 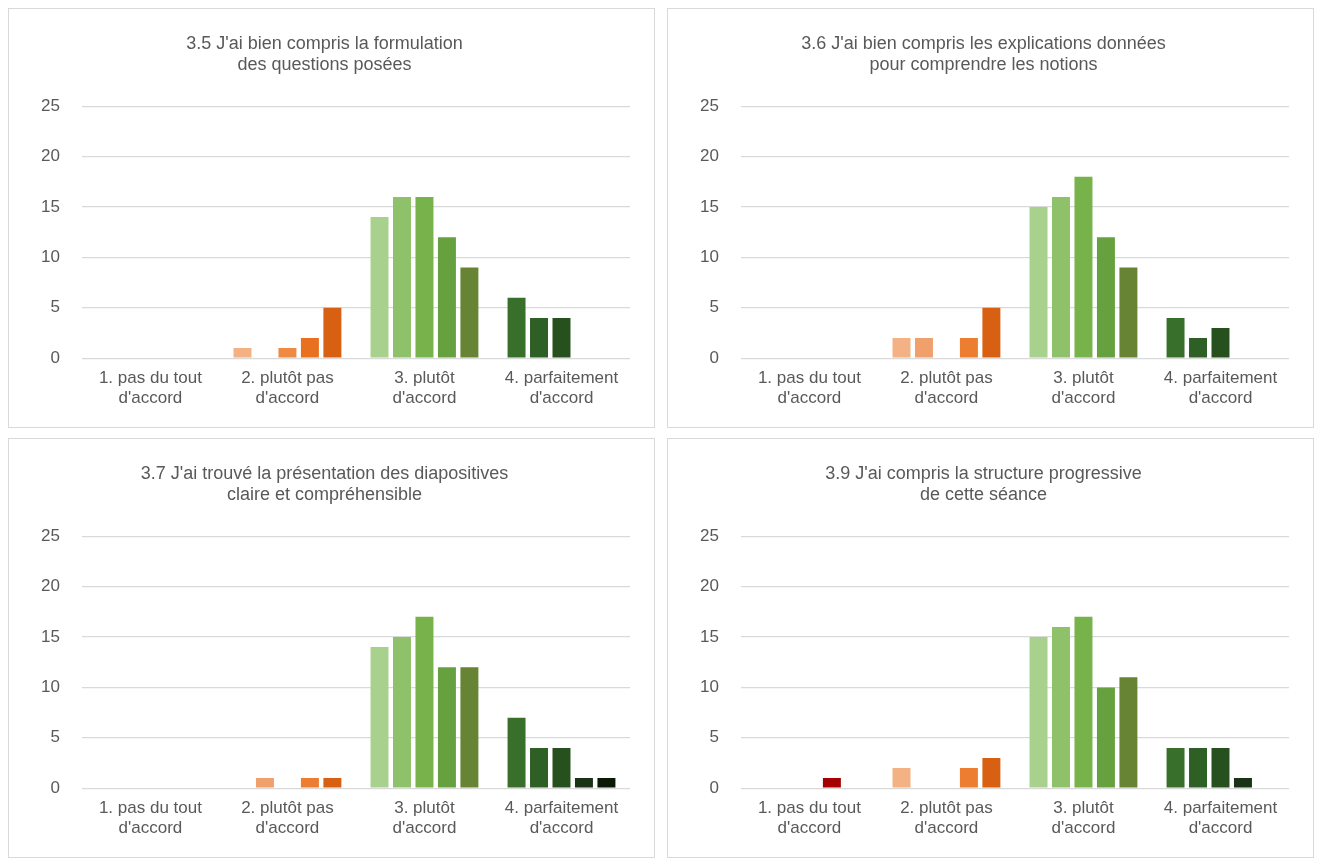 I want to click on chart-title: 3.9 J'ai compris la structure progressive de cette séance, so click(x=983, y=483).